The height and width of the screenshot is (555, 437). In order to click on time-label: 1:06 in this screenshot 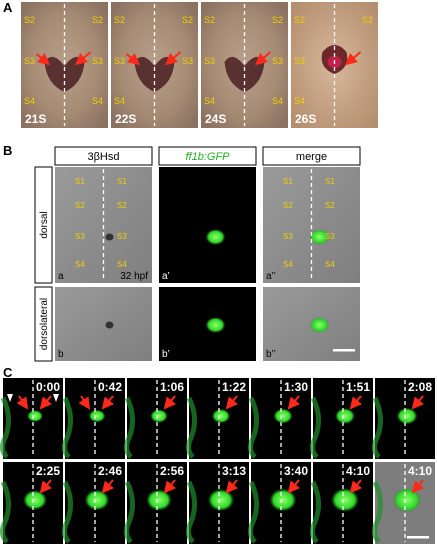, I will do `click(172, 387)`.